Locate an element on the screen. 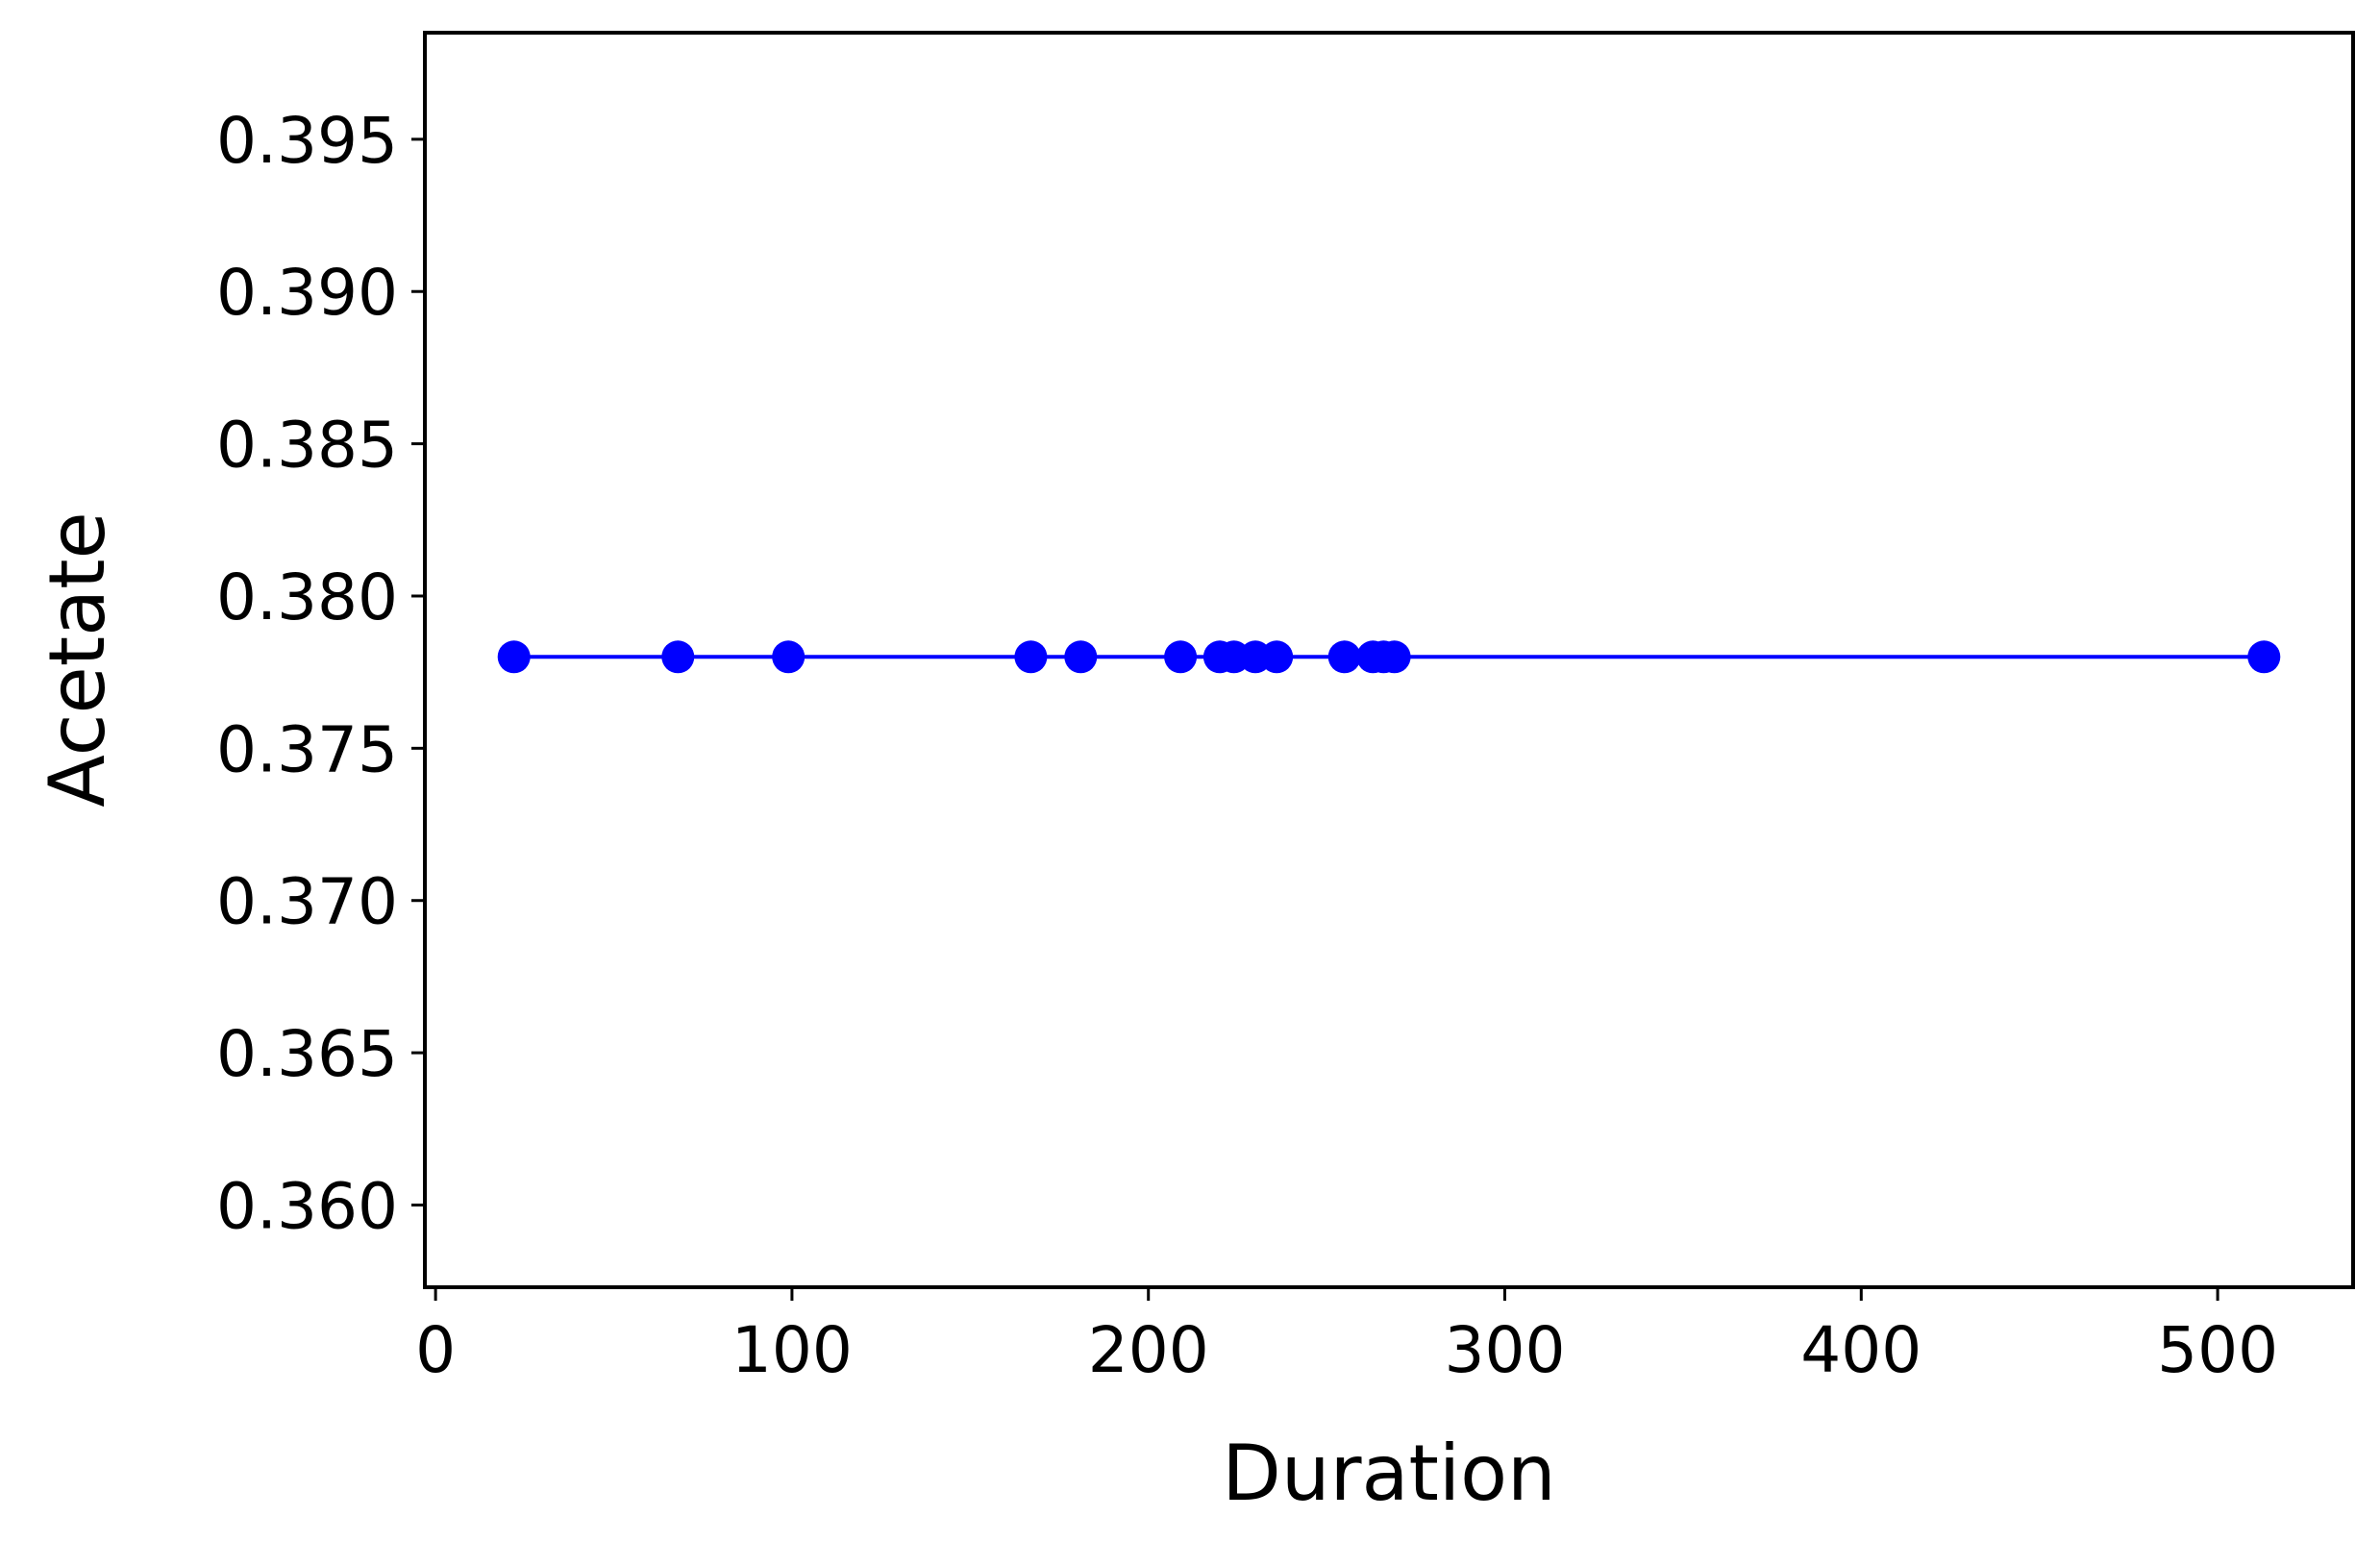  plot-content is located at coordinates (1389, 657).